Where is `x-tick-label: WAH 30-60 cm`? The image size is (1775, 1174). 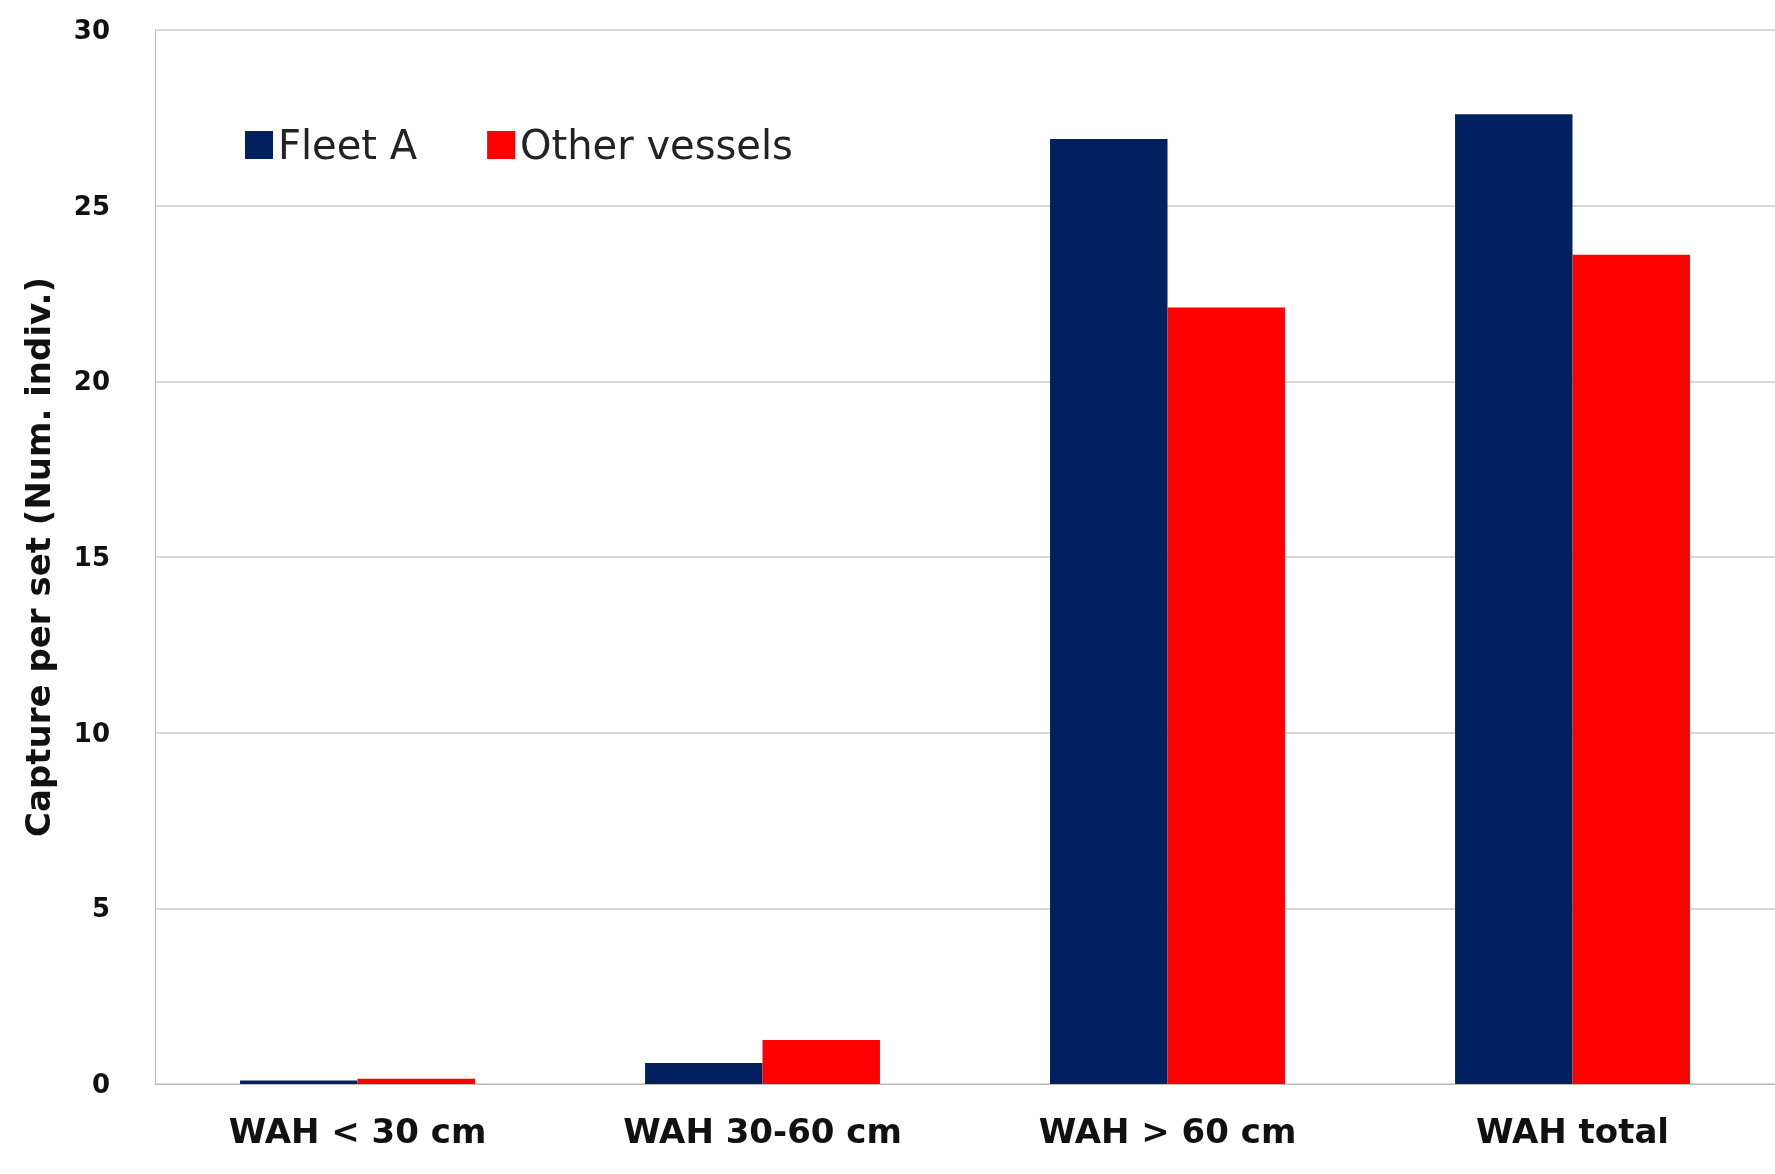
x-tick-label: WAH 30-60 cm is located at coordinates (762, 1131).